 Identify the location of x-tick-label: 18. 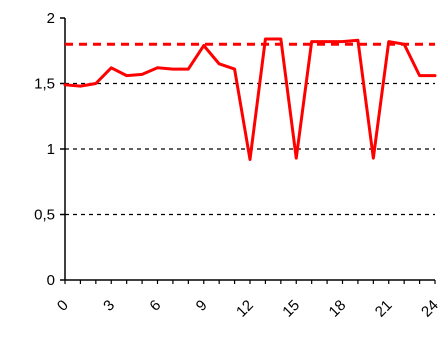
(338, 309).